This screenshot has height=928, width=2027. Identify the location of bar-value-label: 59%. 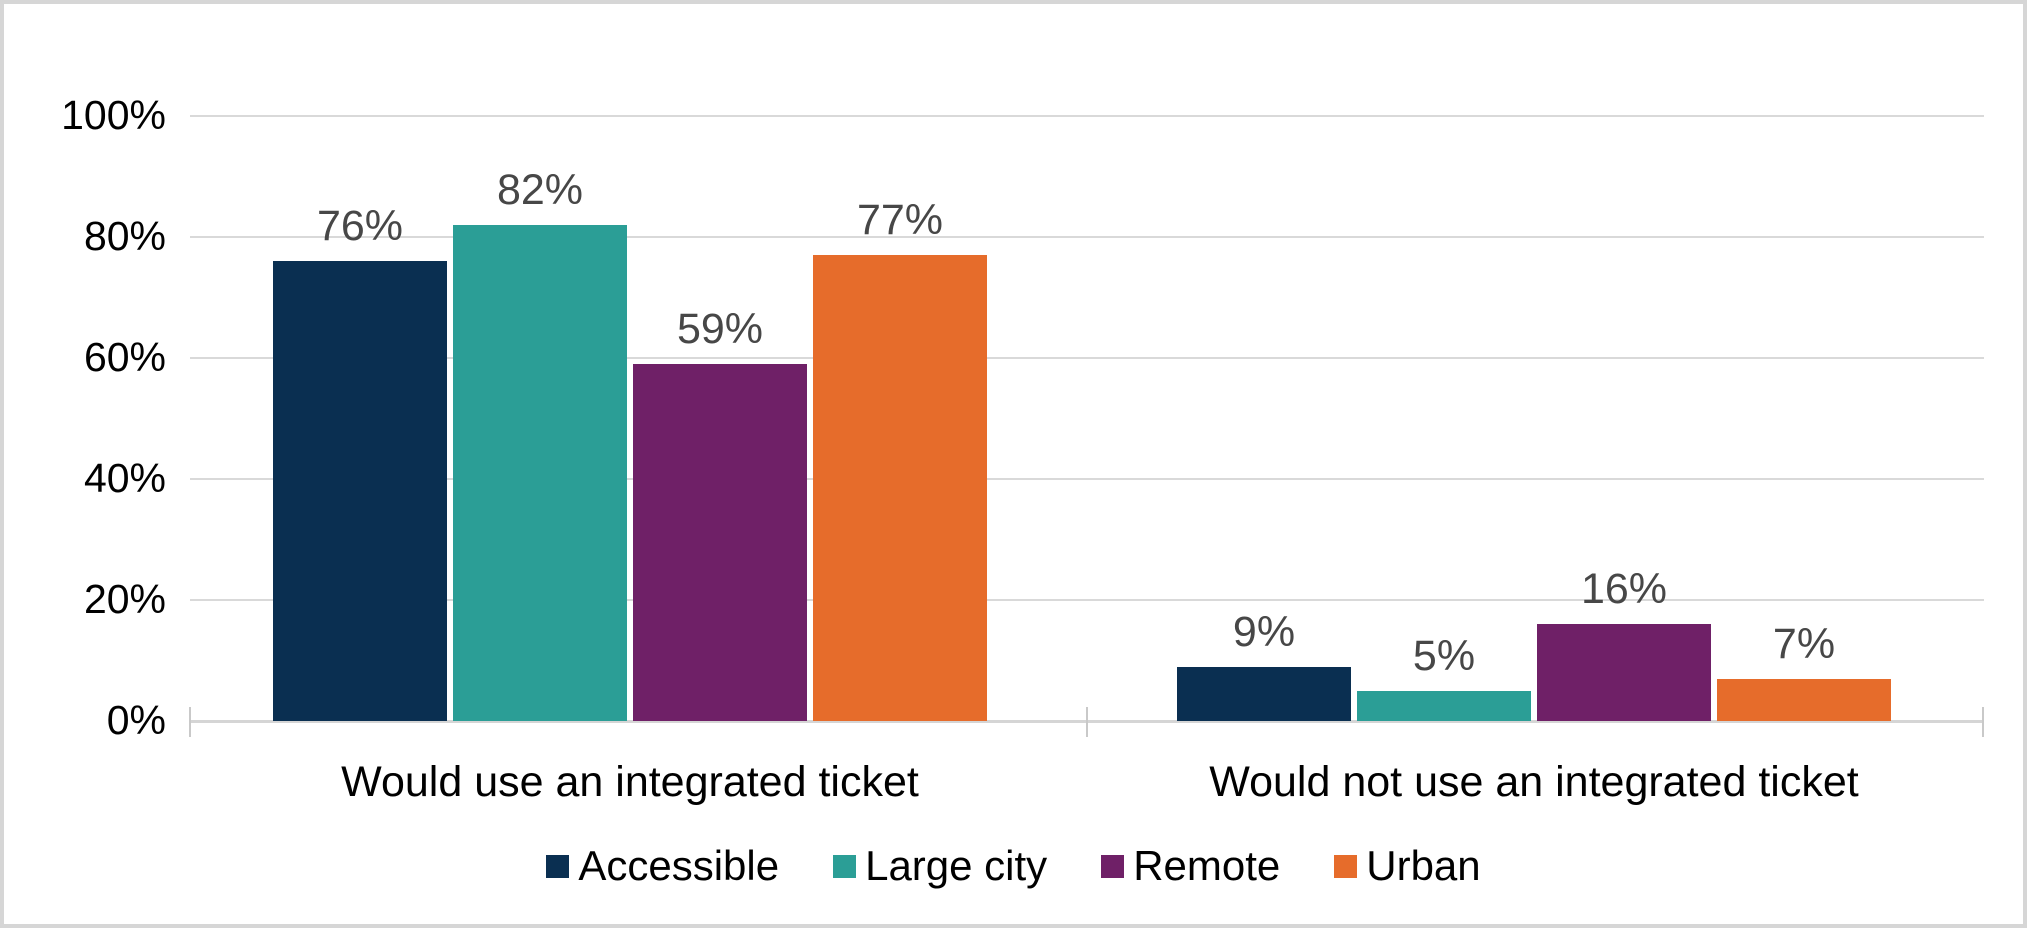
(720, 329).